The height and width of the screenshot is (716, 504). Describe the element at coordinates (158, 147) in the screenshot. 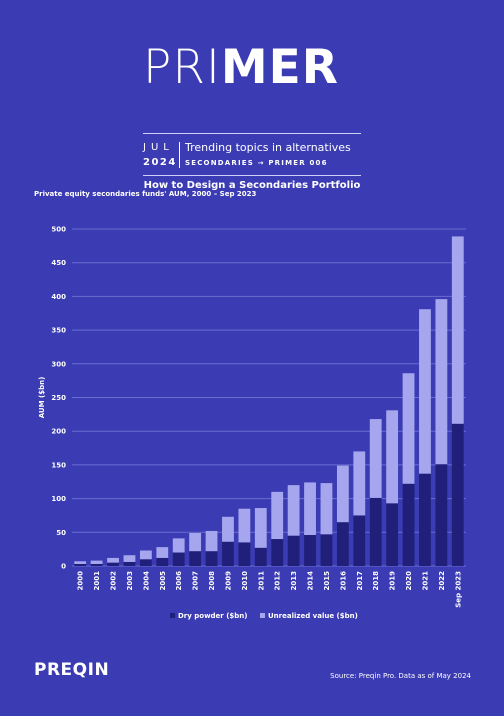

I see `issue-month: JUL` at that location.